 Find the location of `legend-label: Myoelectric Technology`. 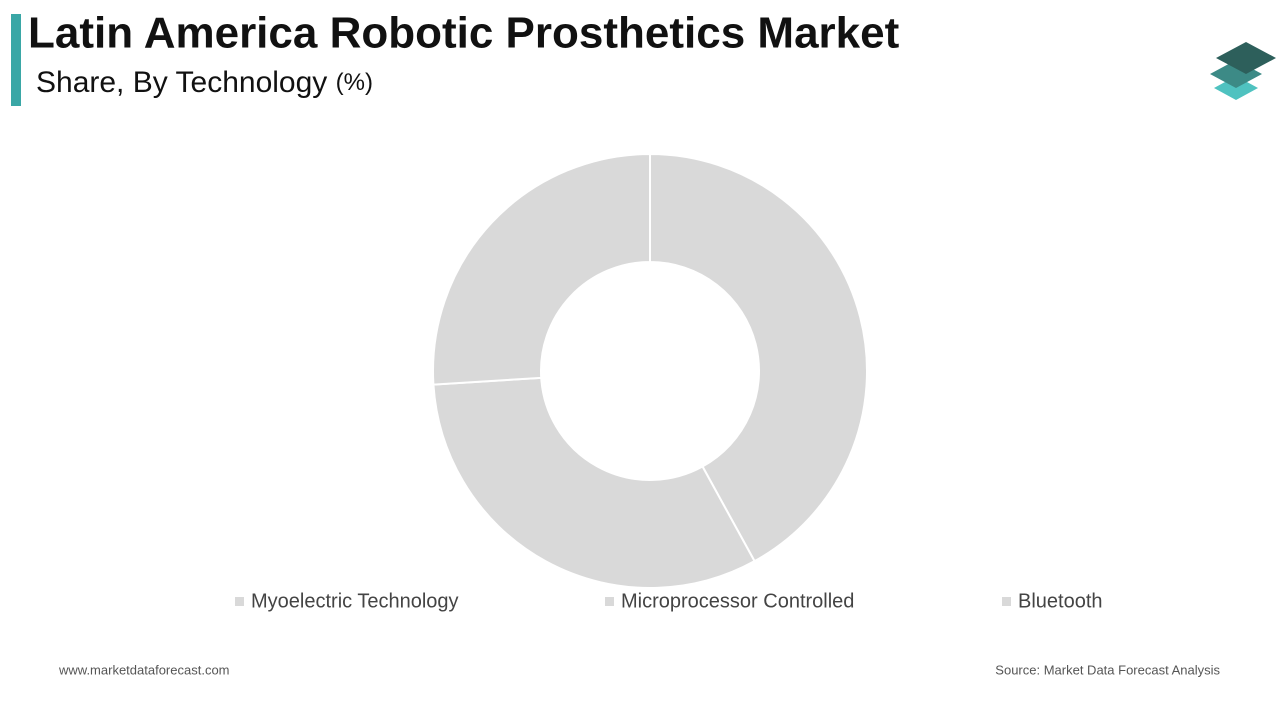

legend-label: Myoelectric Technology is located at coordinates (355, 601).